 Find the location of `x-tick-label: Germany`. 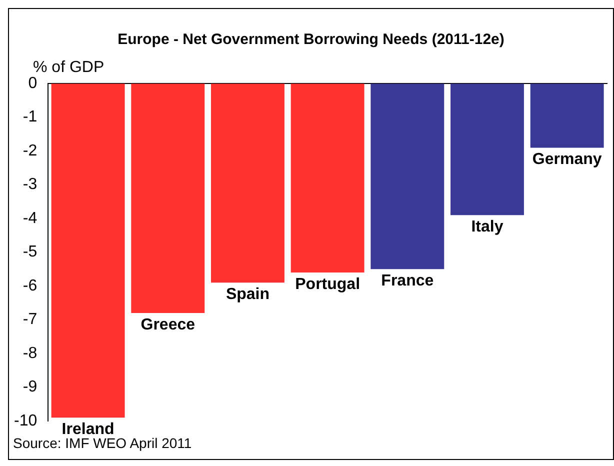

x-tick-label: Germany is located at coordinates (567, 159).